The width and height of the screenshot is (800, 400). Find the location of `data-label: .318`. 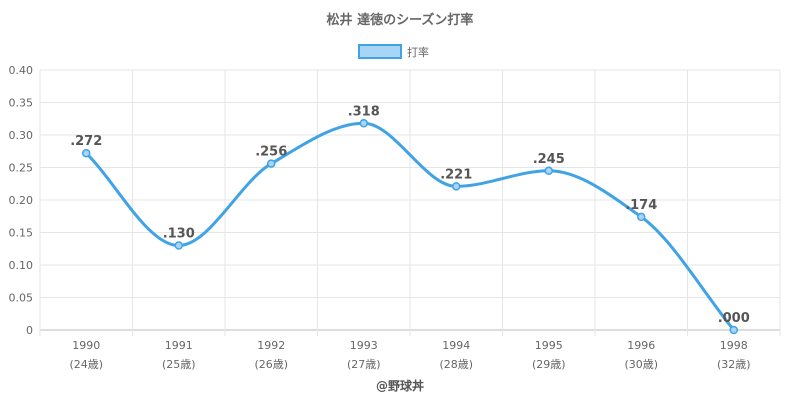

data-label: .318 is located at coordinates (364, 111).